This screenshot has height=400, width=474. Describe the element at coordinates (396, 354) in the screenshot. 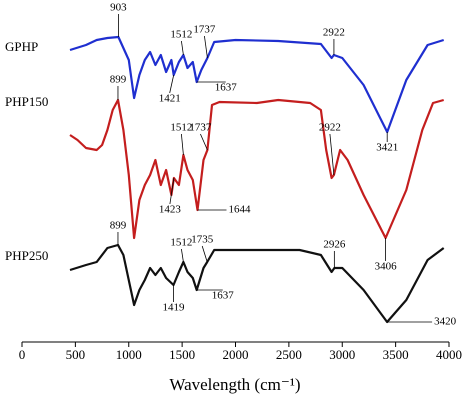

I see `x-tick-label: 3500` at that location.